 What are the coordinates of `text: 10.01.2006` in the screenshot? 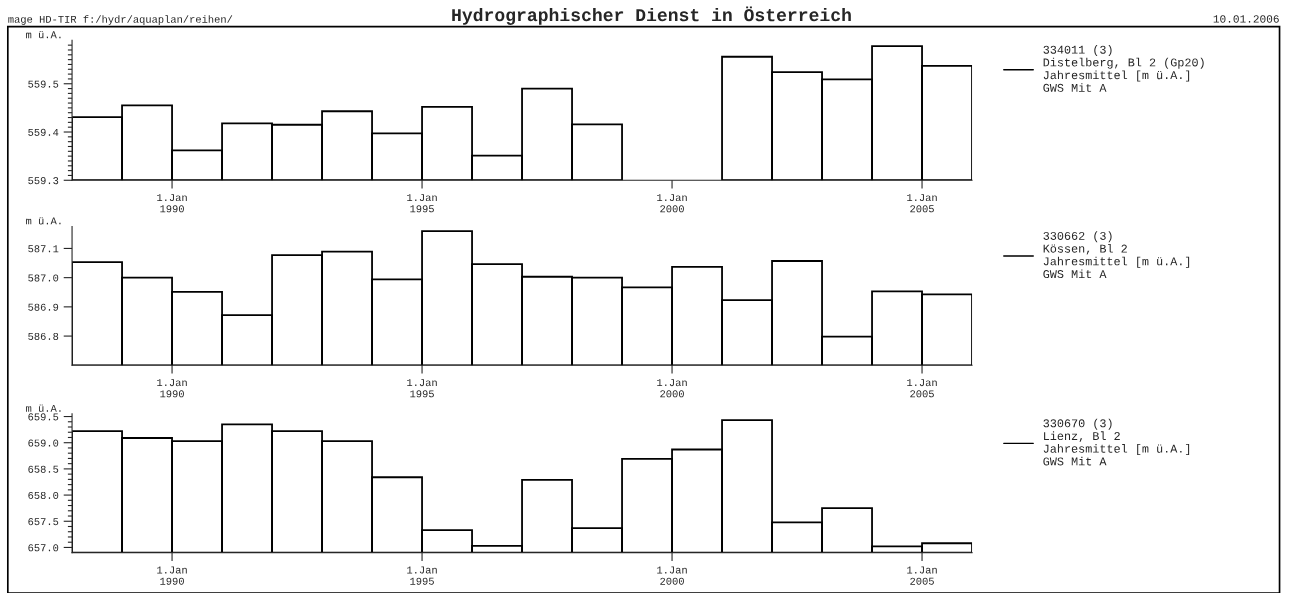 It's located at (1246, 19).